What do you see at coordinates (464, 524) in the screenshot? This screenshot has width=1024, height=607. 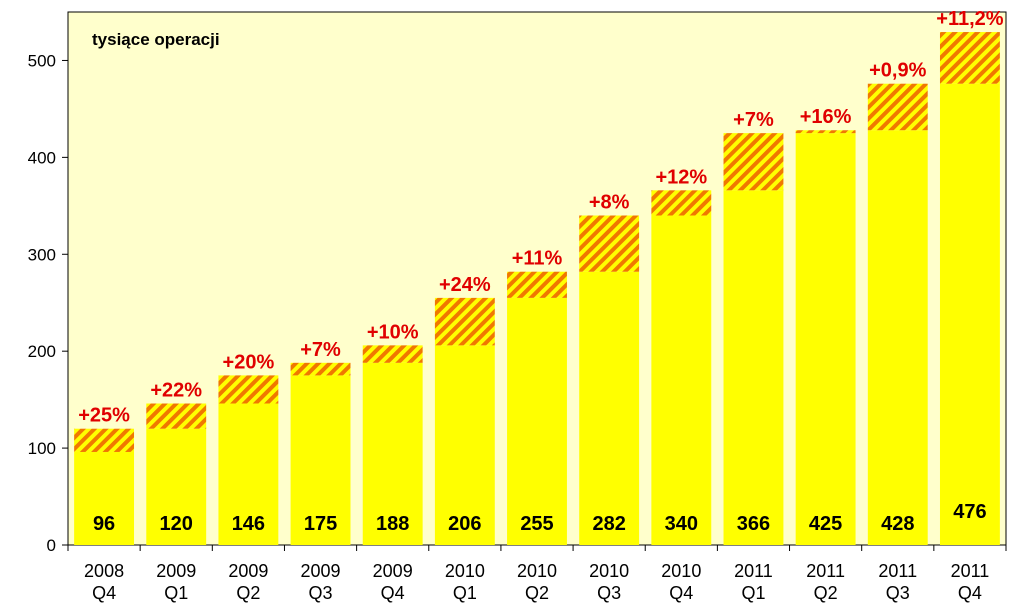 I see `value-label: 206` at bounding box center [464, 524].